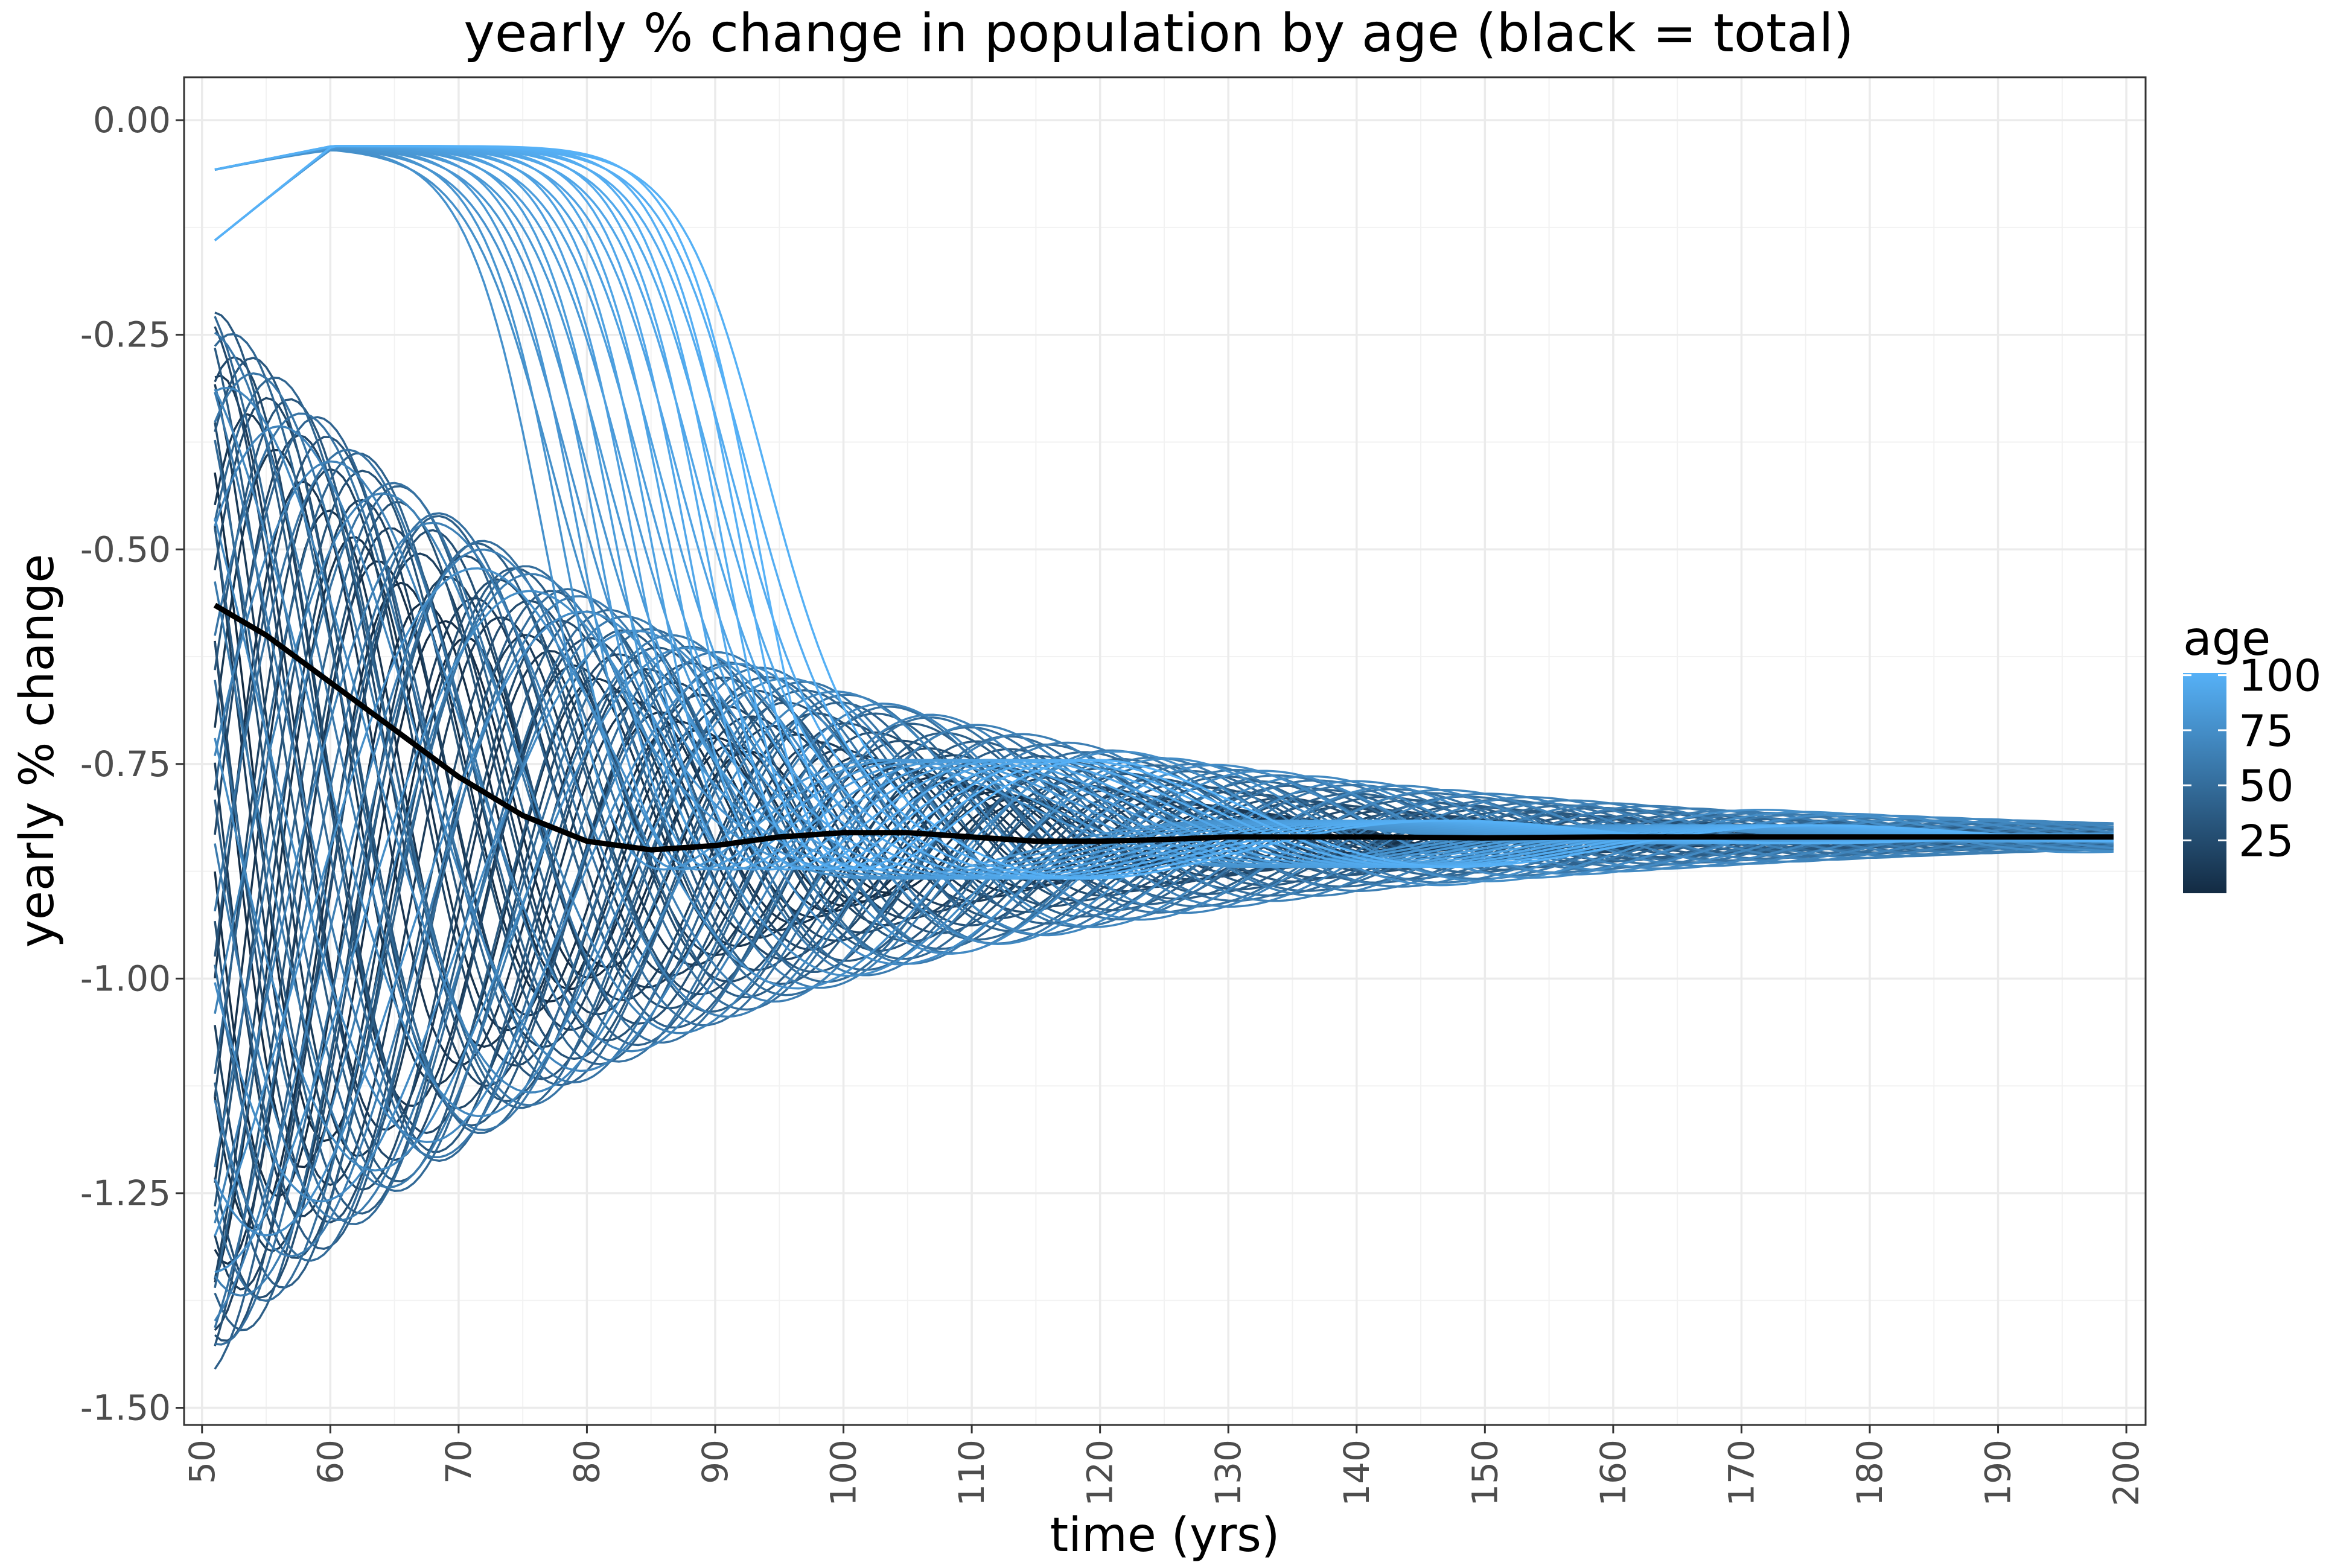 This screenshot has height=1568, width=2352. I want to click on y-tick-label: -0.25, so click(126, 334).